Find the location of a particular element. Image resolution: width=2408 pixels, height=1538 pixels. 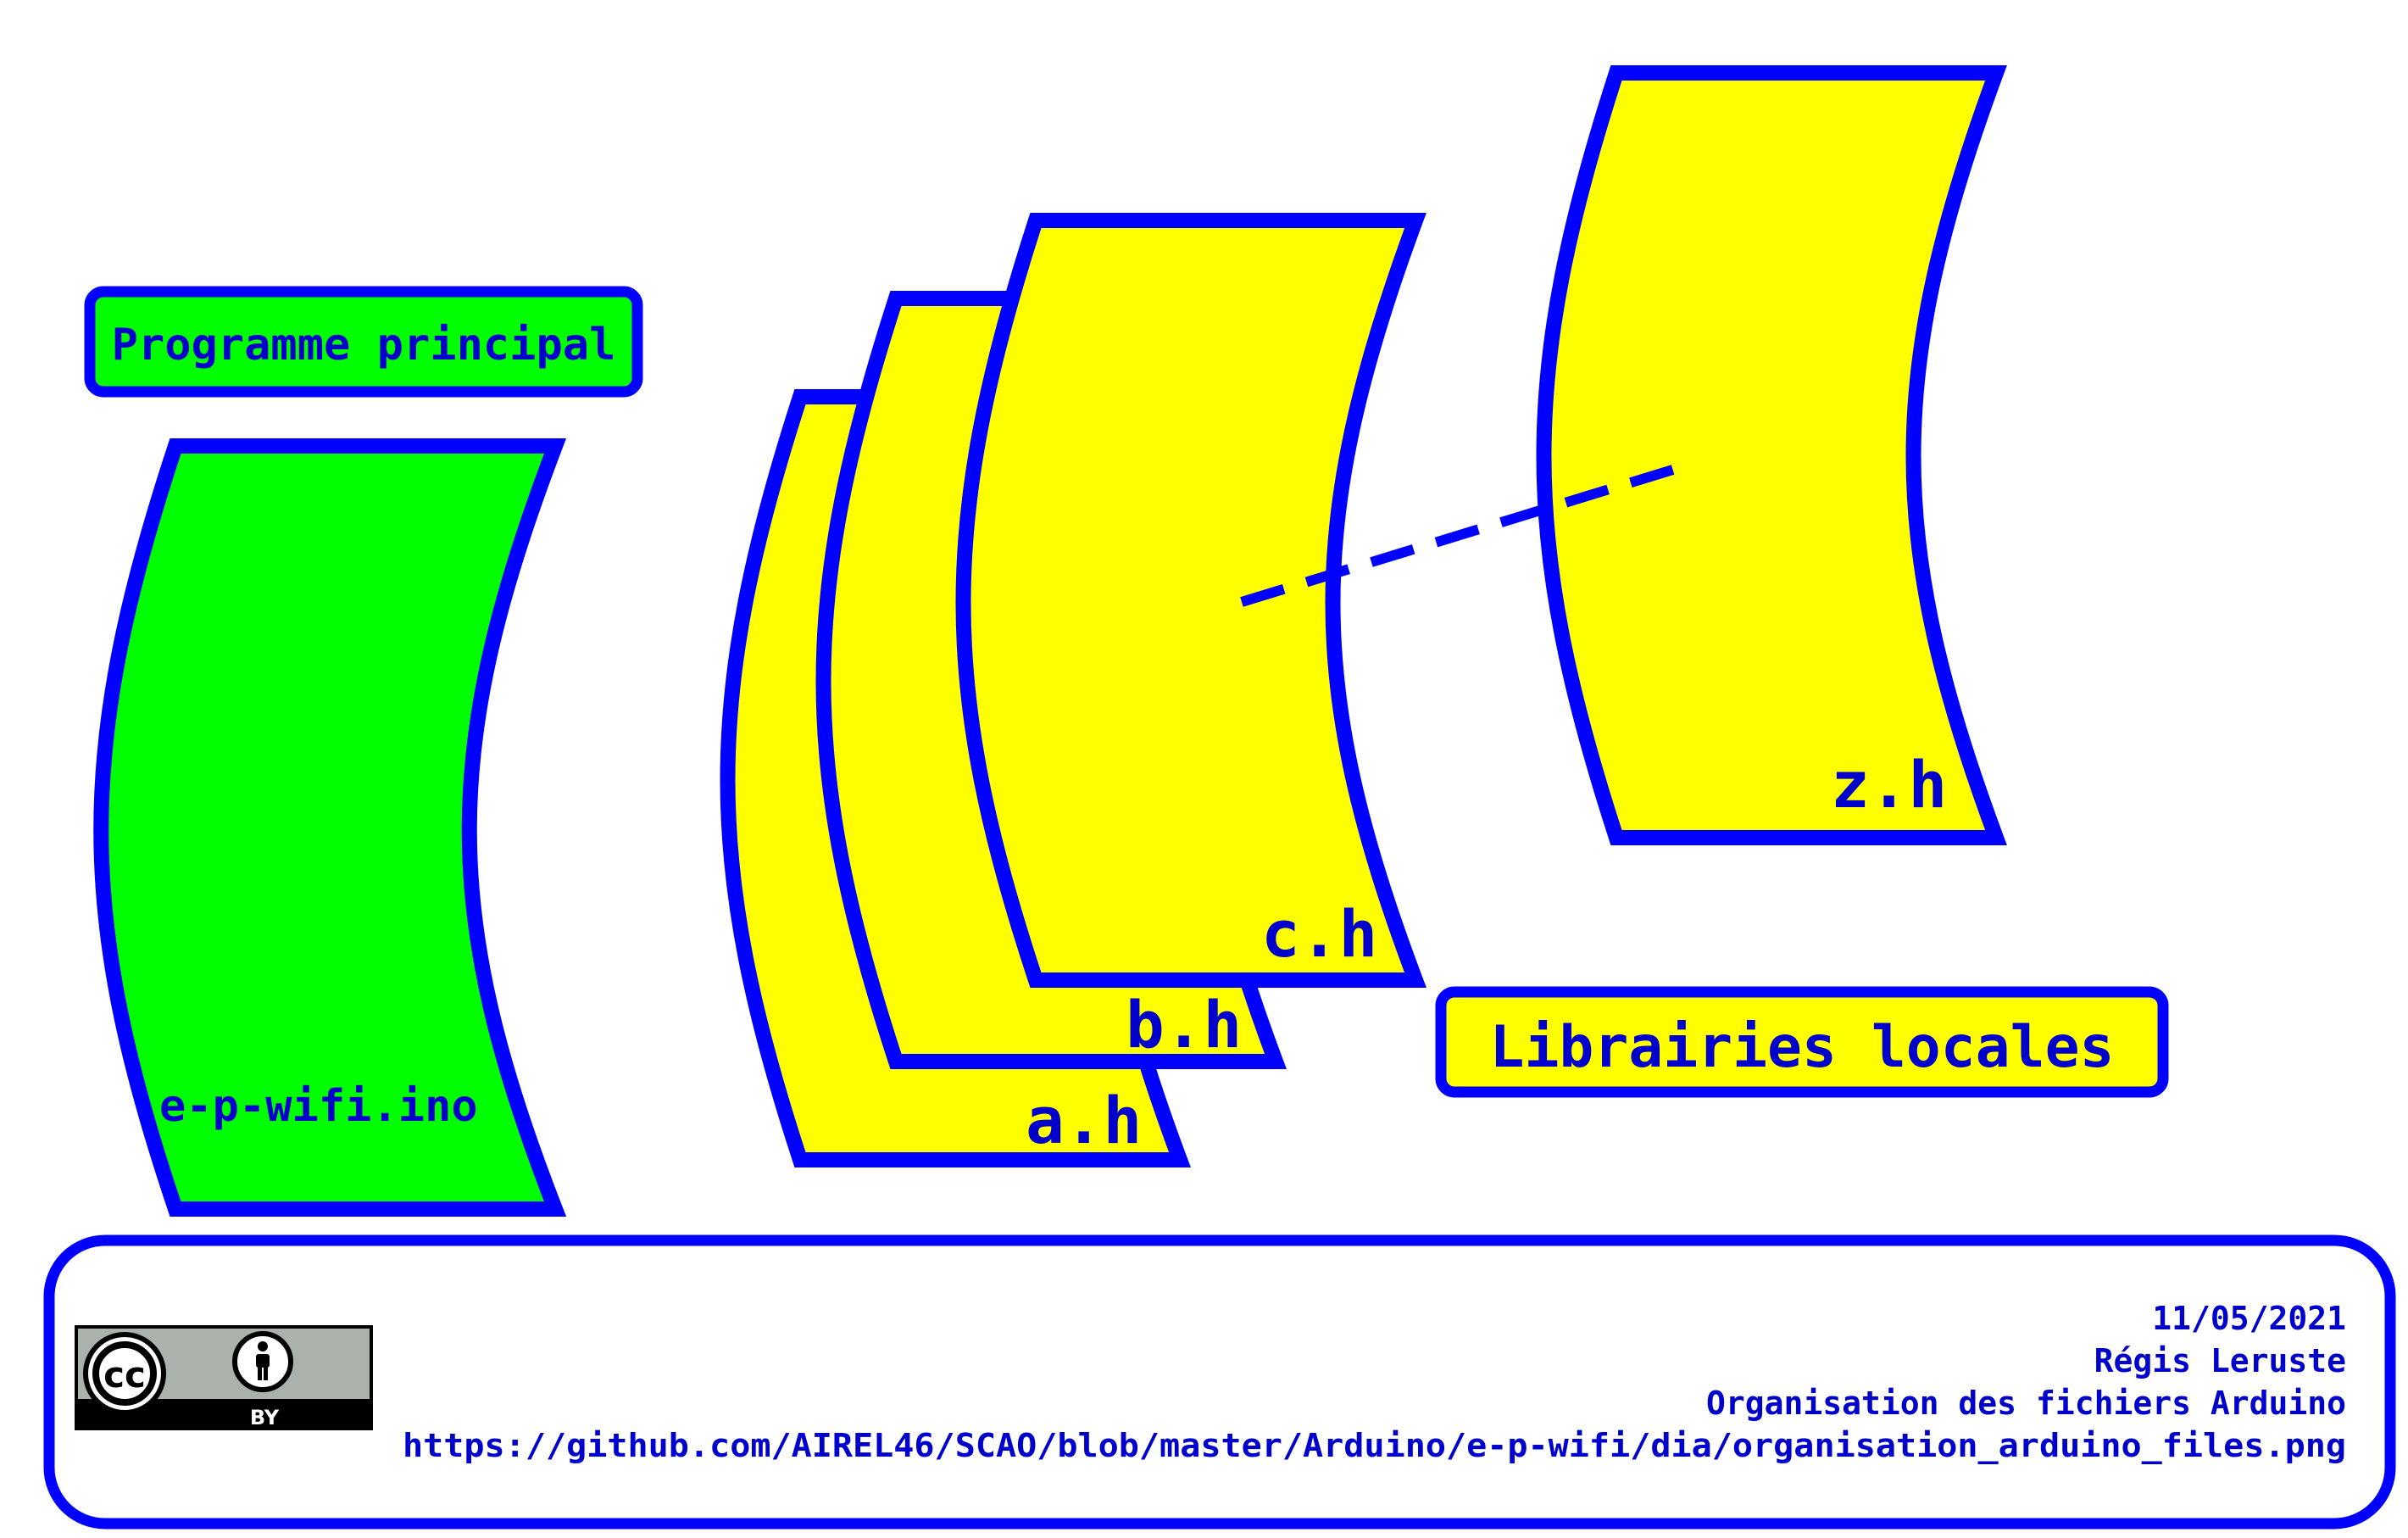

main-program-group: Programme principal e-p-wifi.ino is located at coordinates (363, 751).